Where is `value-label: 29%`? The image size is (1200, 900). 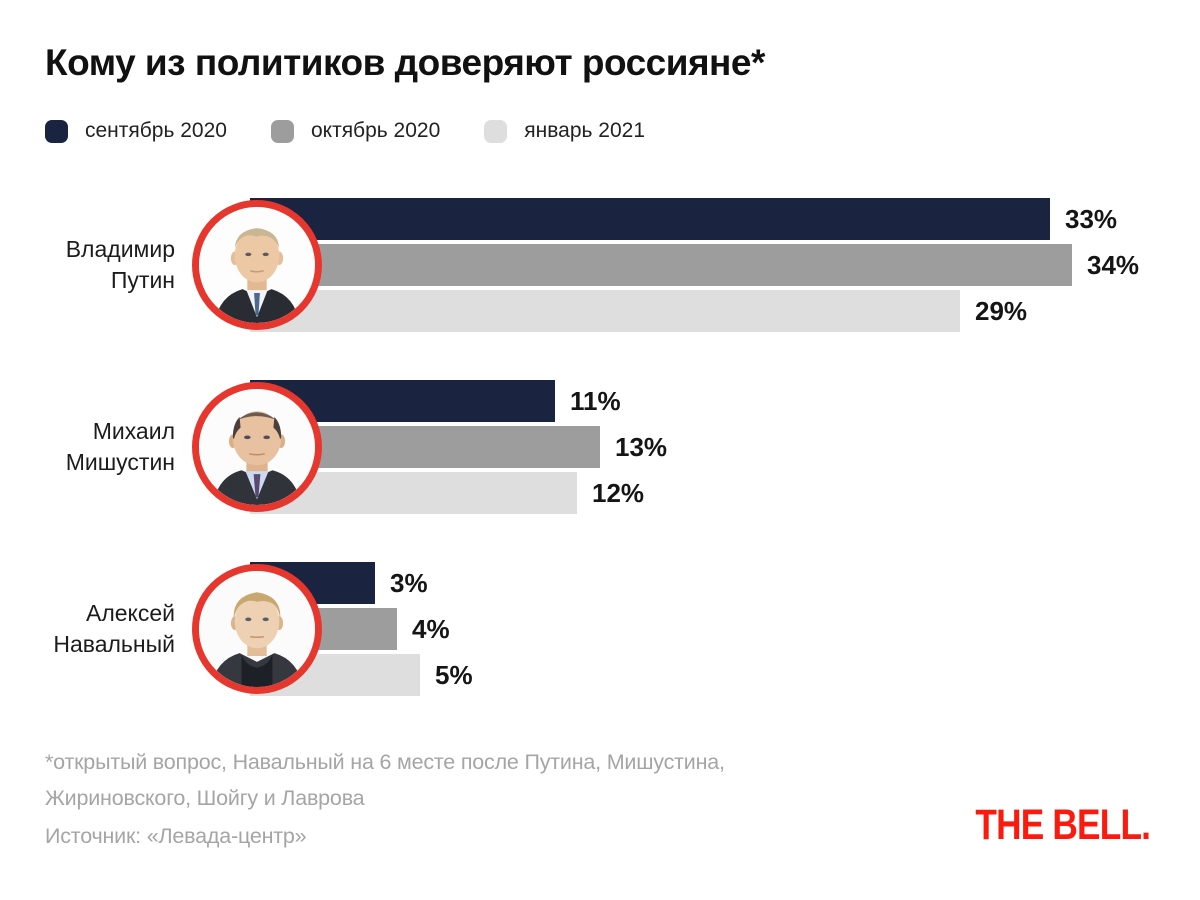
value-label: 29% is located at coordinates (1001, 310).